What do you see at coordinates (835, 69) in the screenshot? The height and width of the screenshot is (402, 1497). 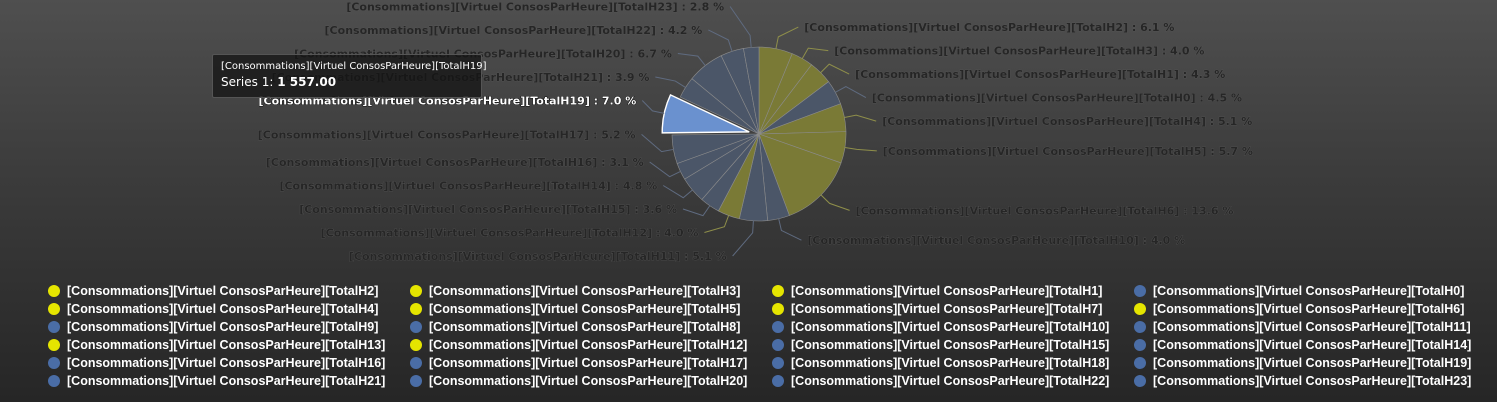 I see `leader-line-totalh1` at bounding box center [835, 69].